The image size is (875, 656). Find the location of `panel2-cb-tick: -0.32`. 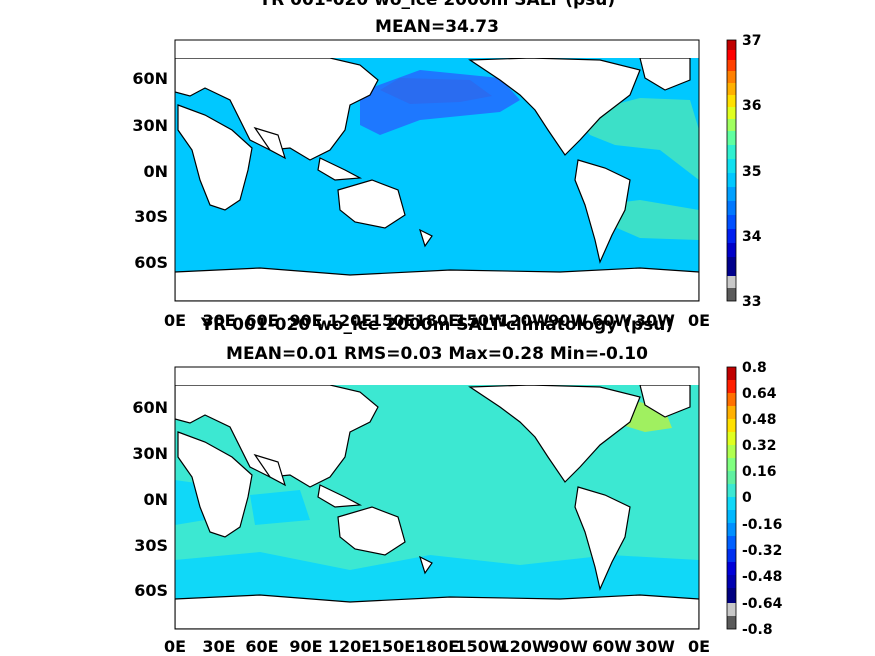

panel2-cb-tick: -0.32 is located at coordinates (762, 551).